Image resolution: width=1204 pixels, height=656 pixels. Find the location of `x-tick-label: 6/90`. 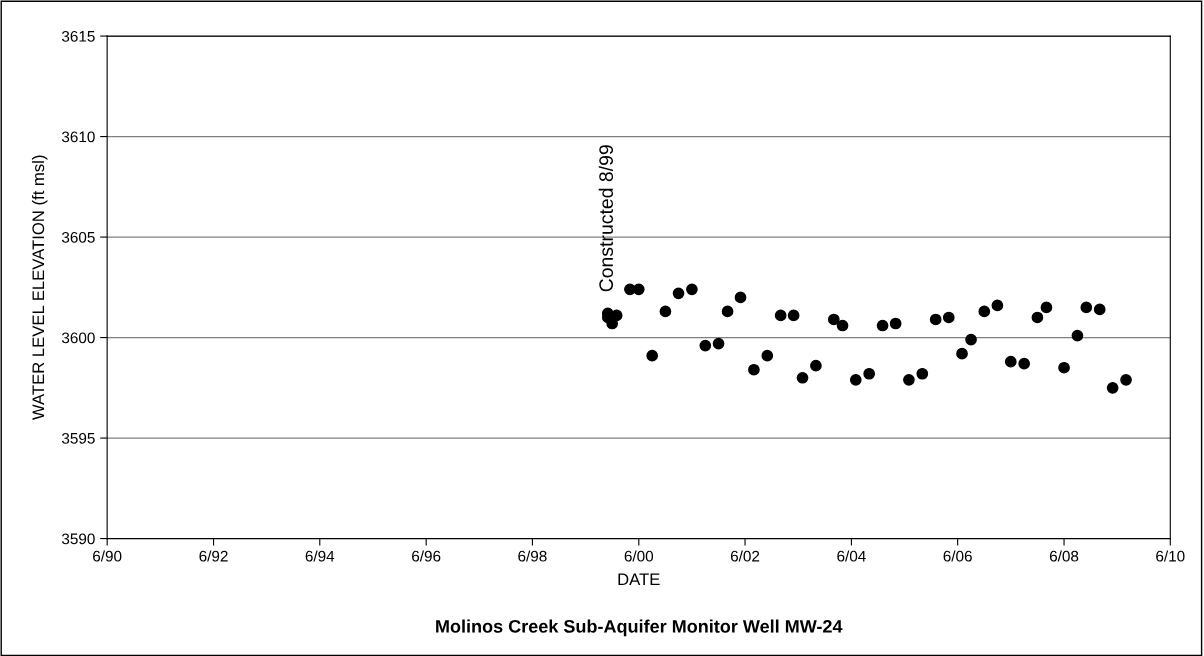

x-tick-label: 6/90 is located at coordinates (107, 556).